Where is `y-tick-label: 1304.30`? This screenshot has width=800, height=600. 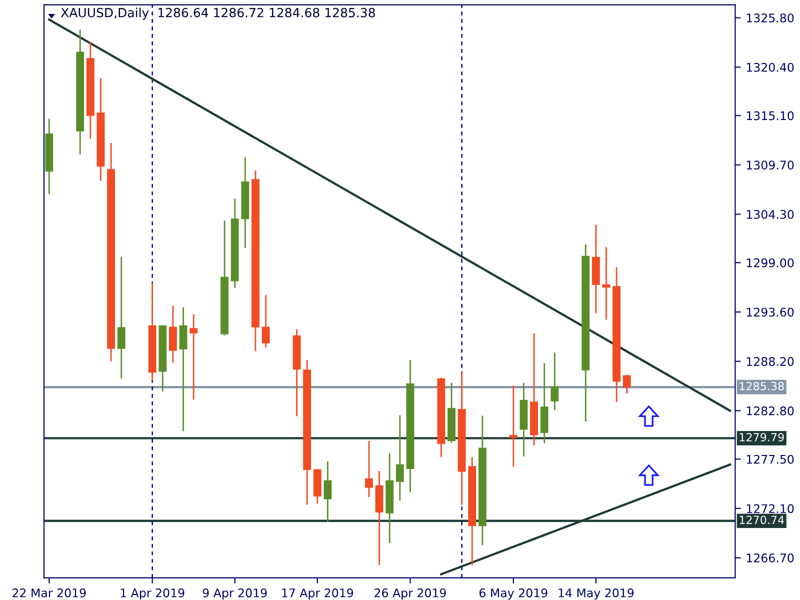
y-tick-label: 1304.30 is located at coordinates (770, 214).